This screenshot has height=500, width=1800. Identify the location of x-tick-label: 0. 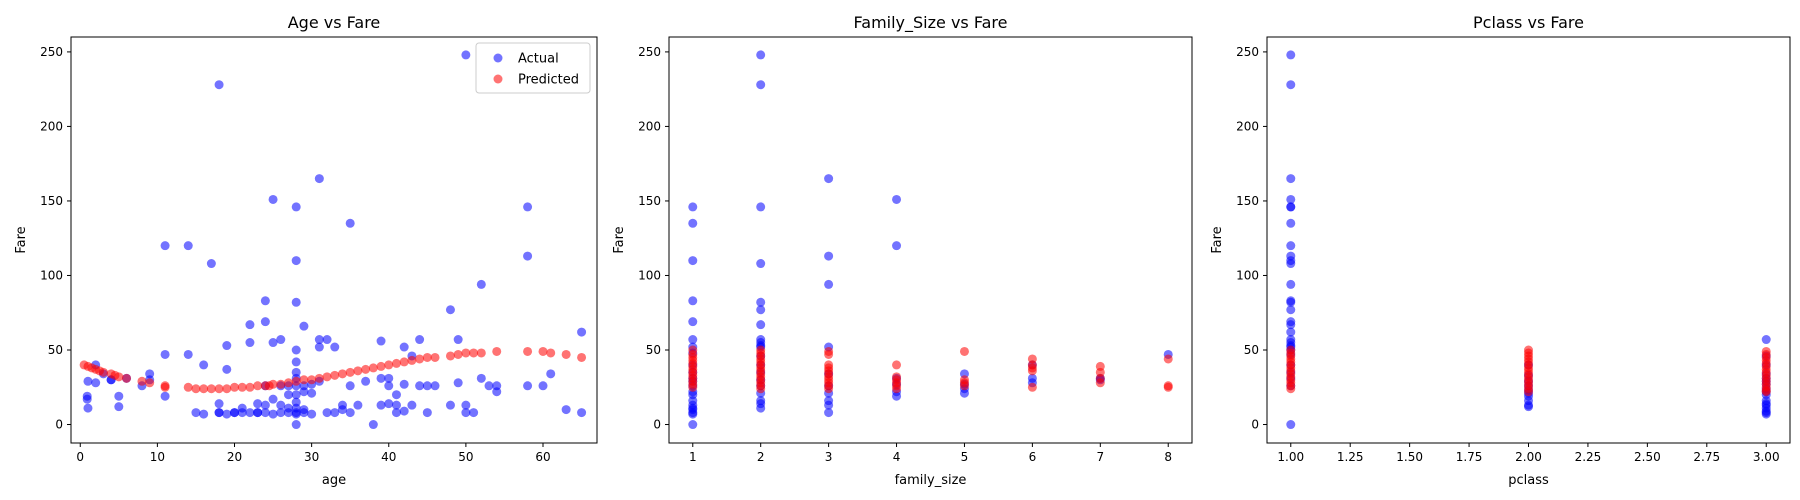
(80, 457).